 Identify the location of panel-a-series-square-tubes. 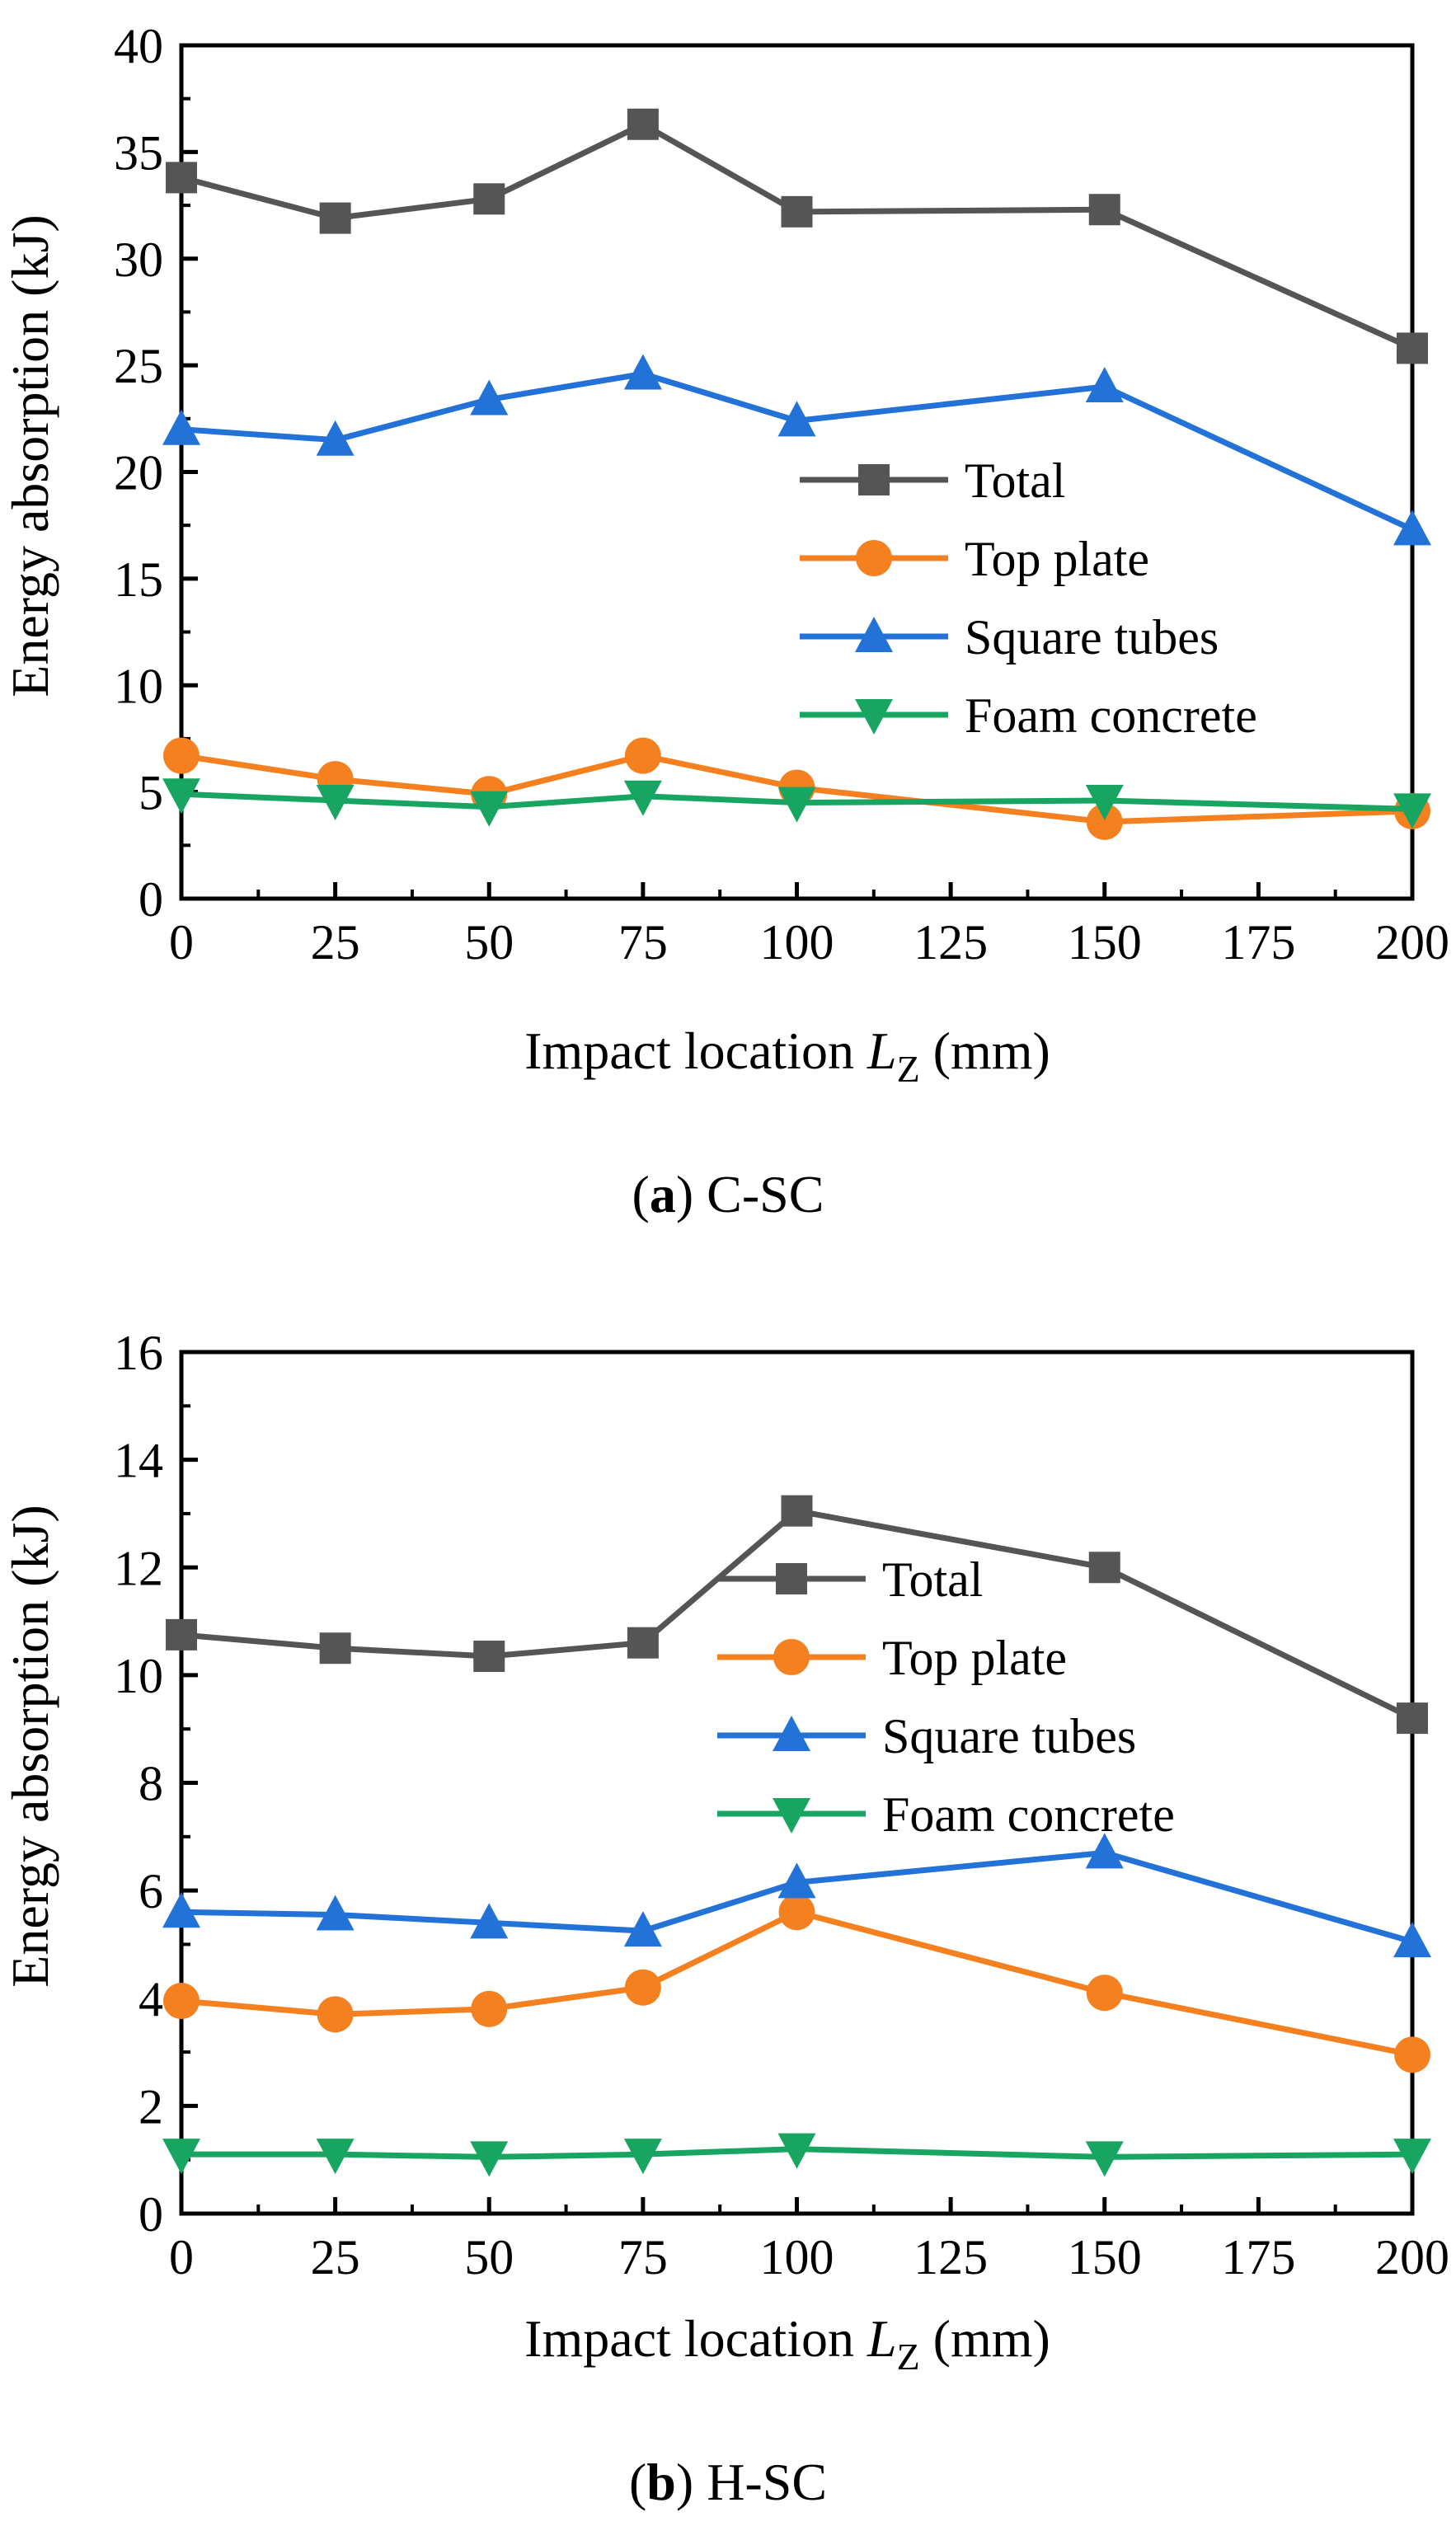
(796, 450).